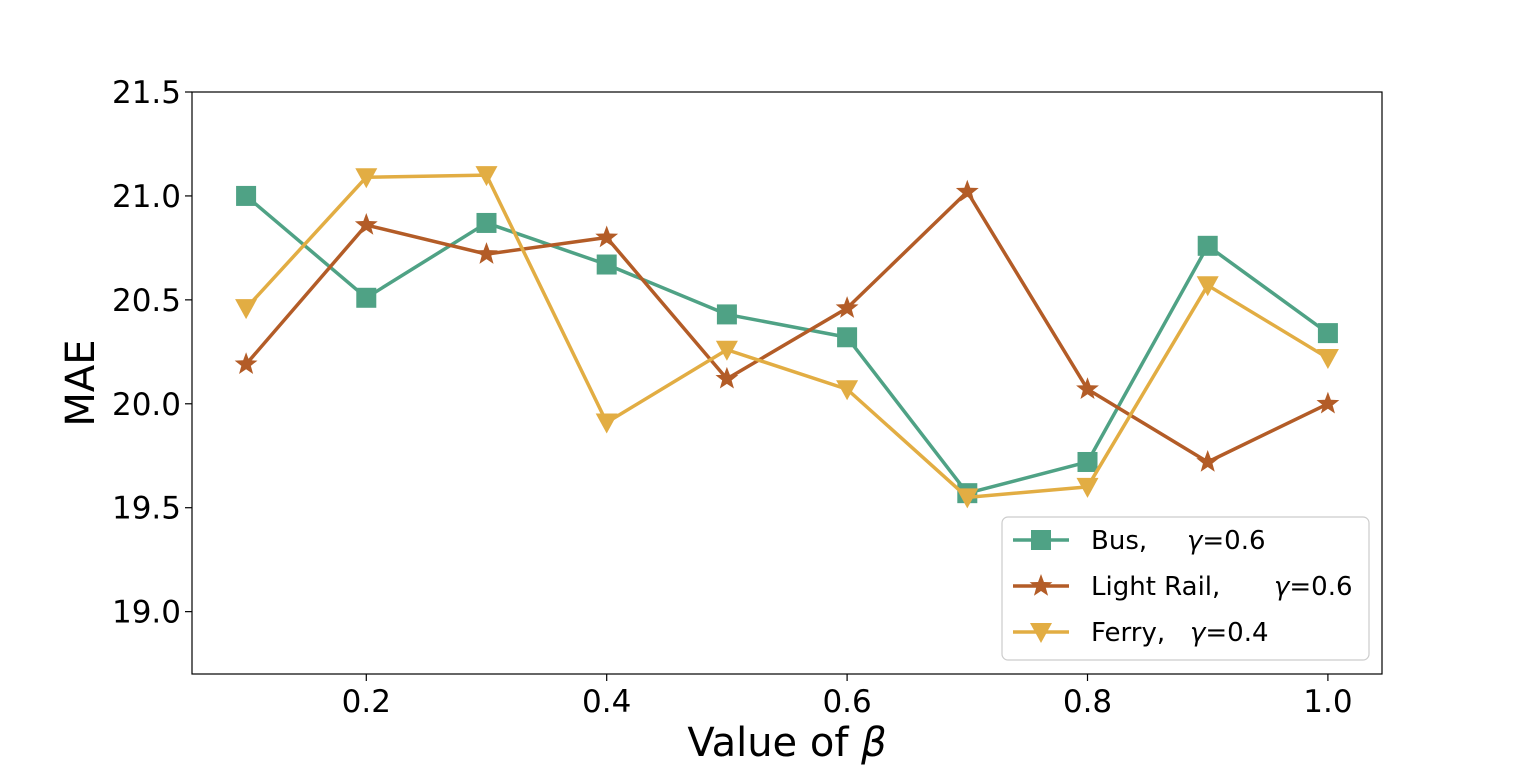 The image size is (1536, 767). What do you see at coordinates (1229, 633) in the screenshot?
I see `legend-param-ferry: γ=0.4` at bounding box center [1229, 633].